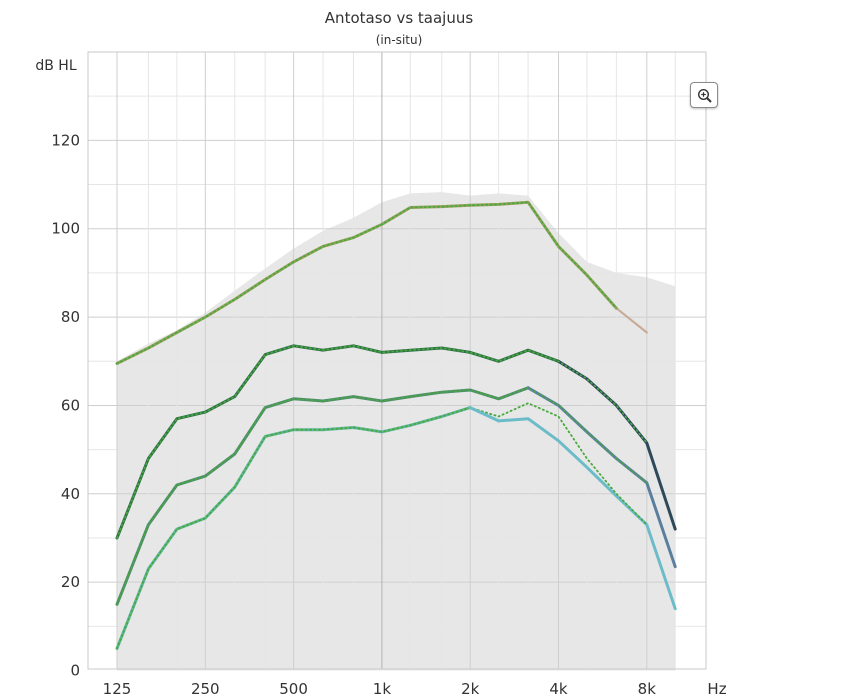  I want to click on x-tick-label: 500, so click(293, 689).